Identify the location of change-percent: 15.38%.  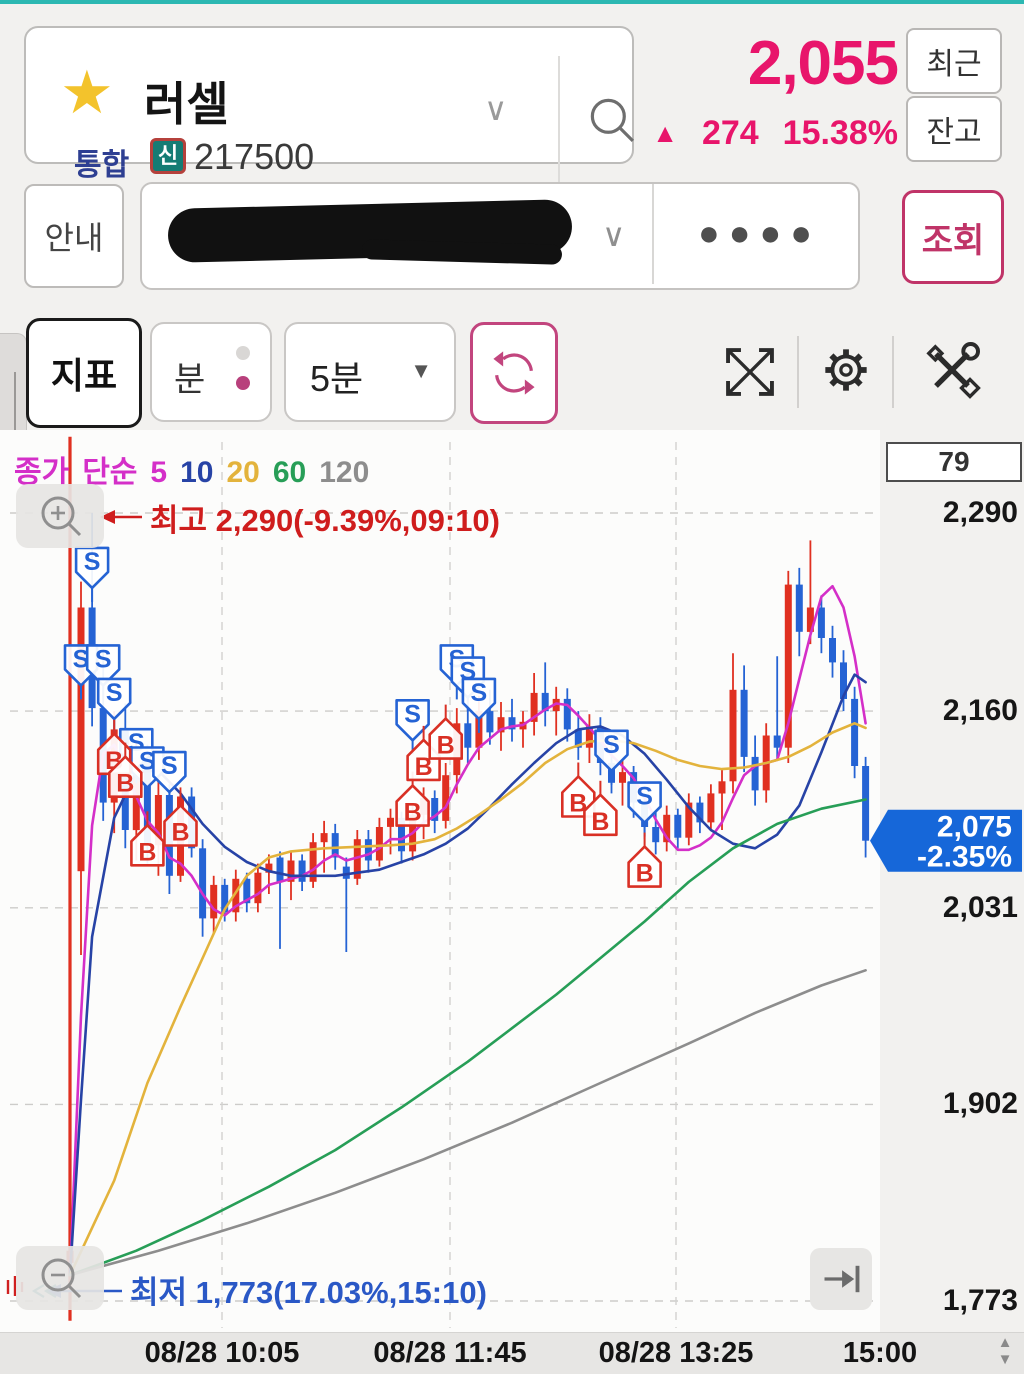
(840, 133).